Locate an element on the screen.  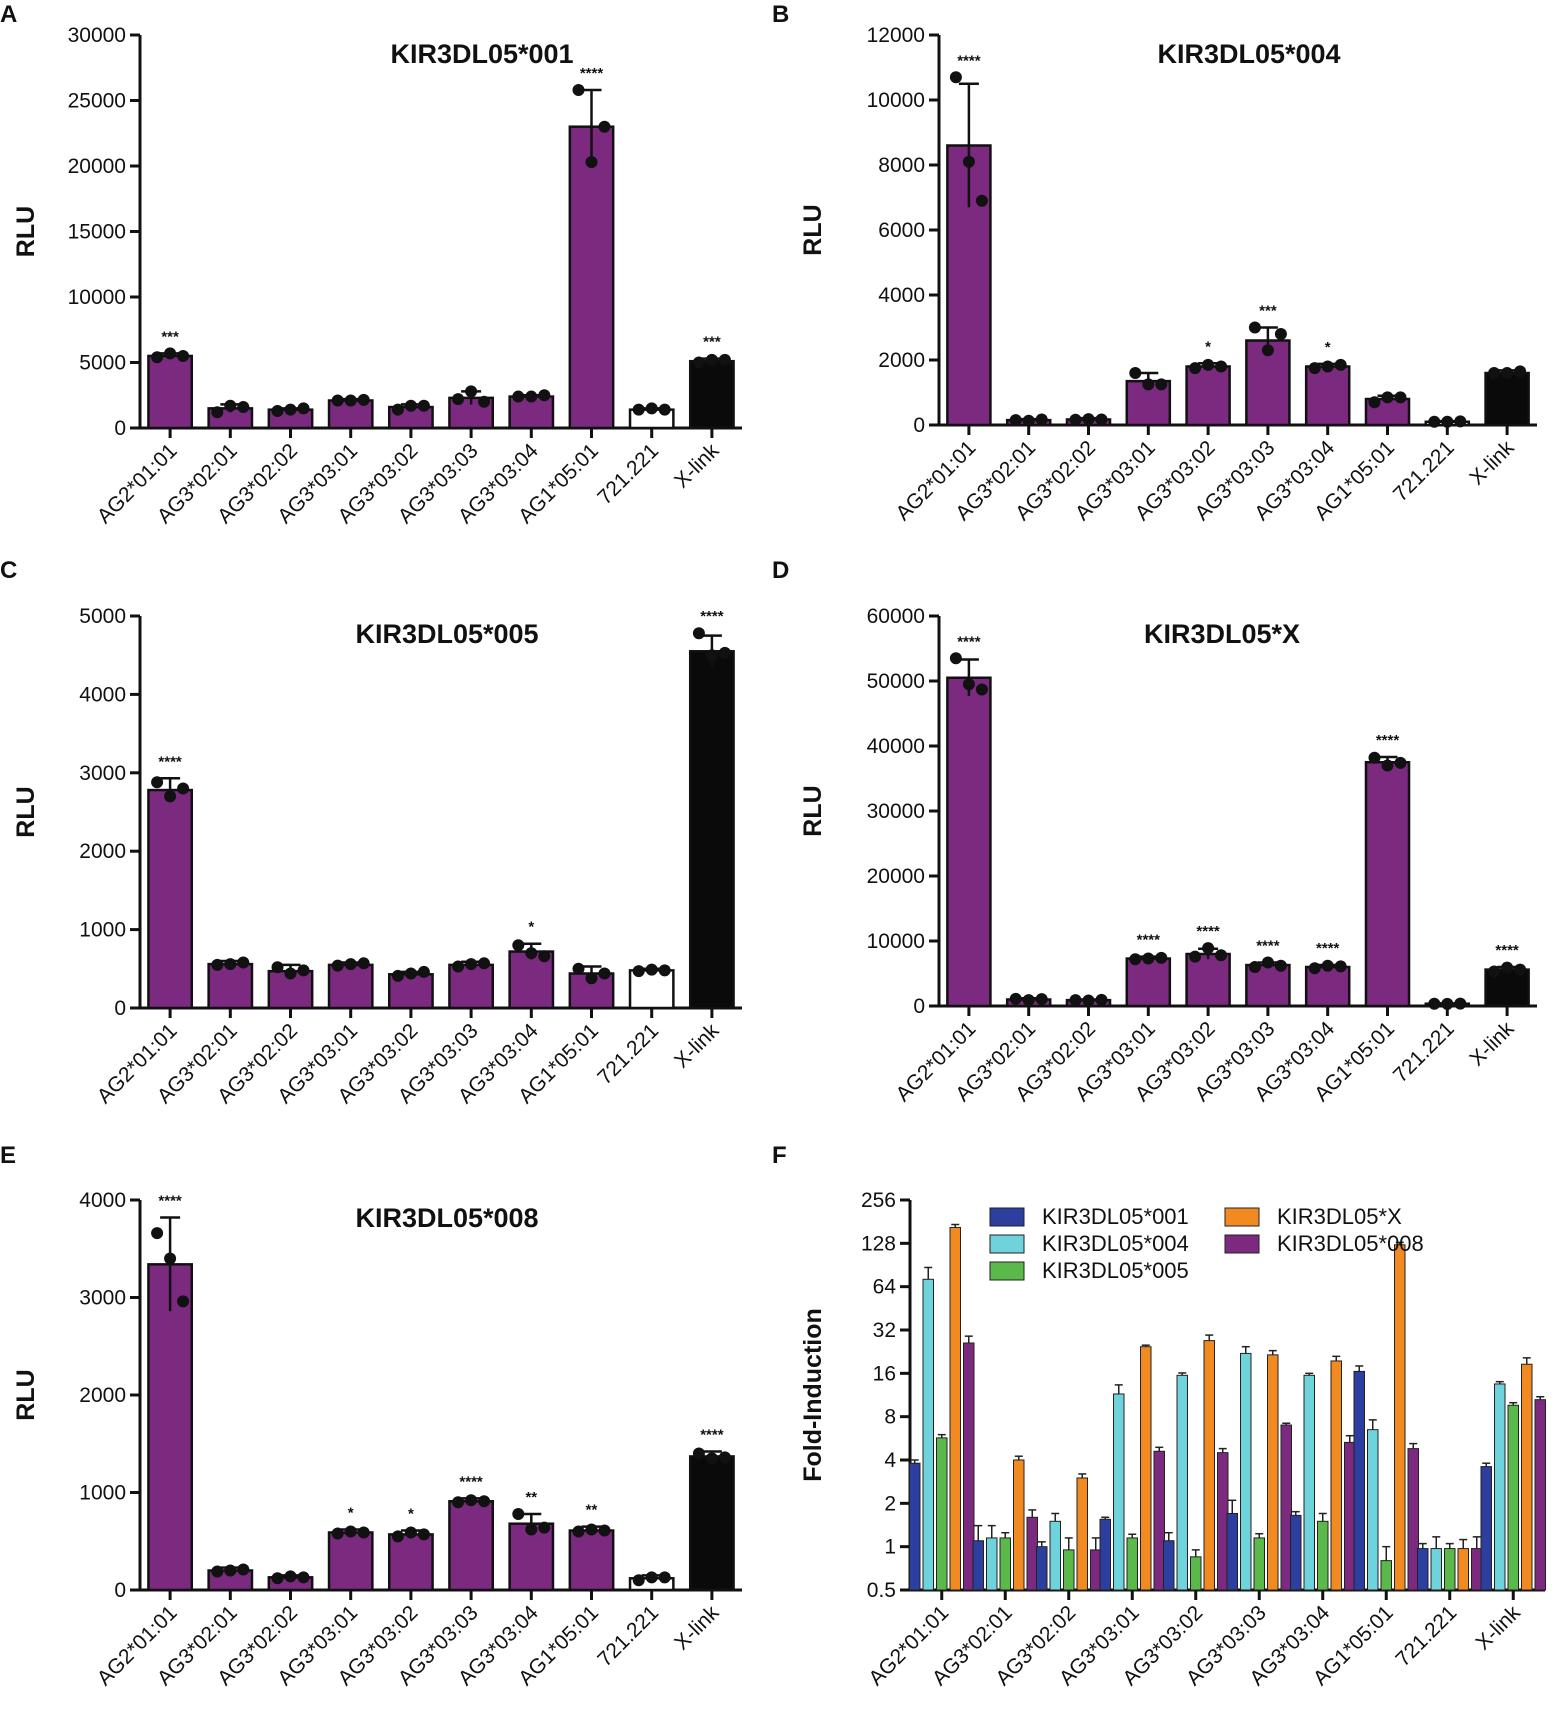
y-tick-label: 50000 is located at coordinates (896, 681).